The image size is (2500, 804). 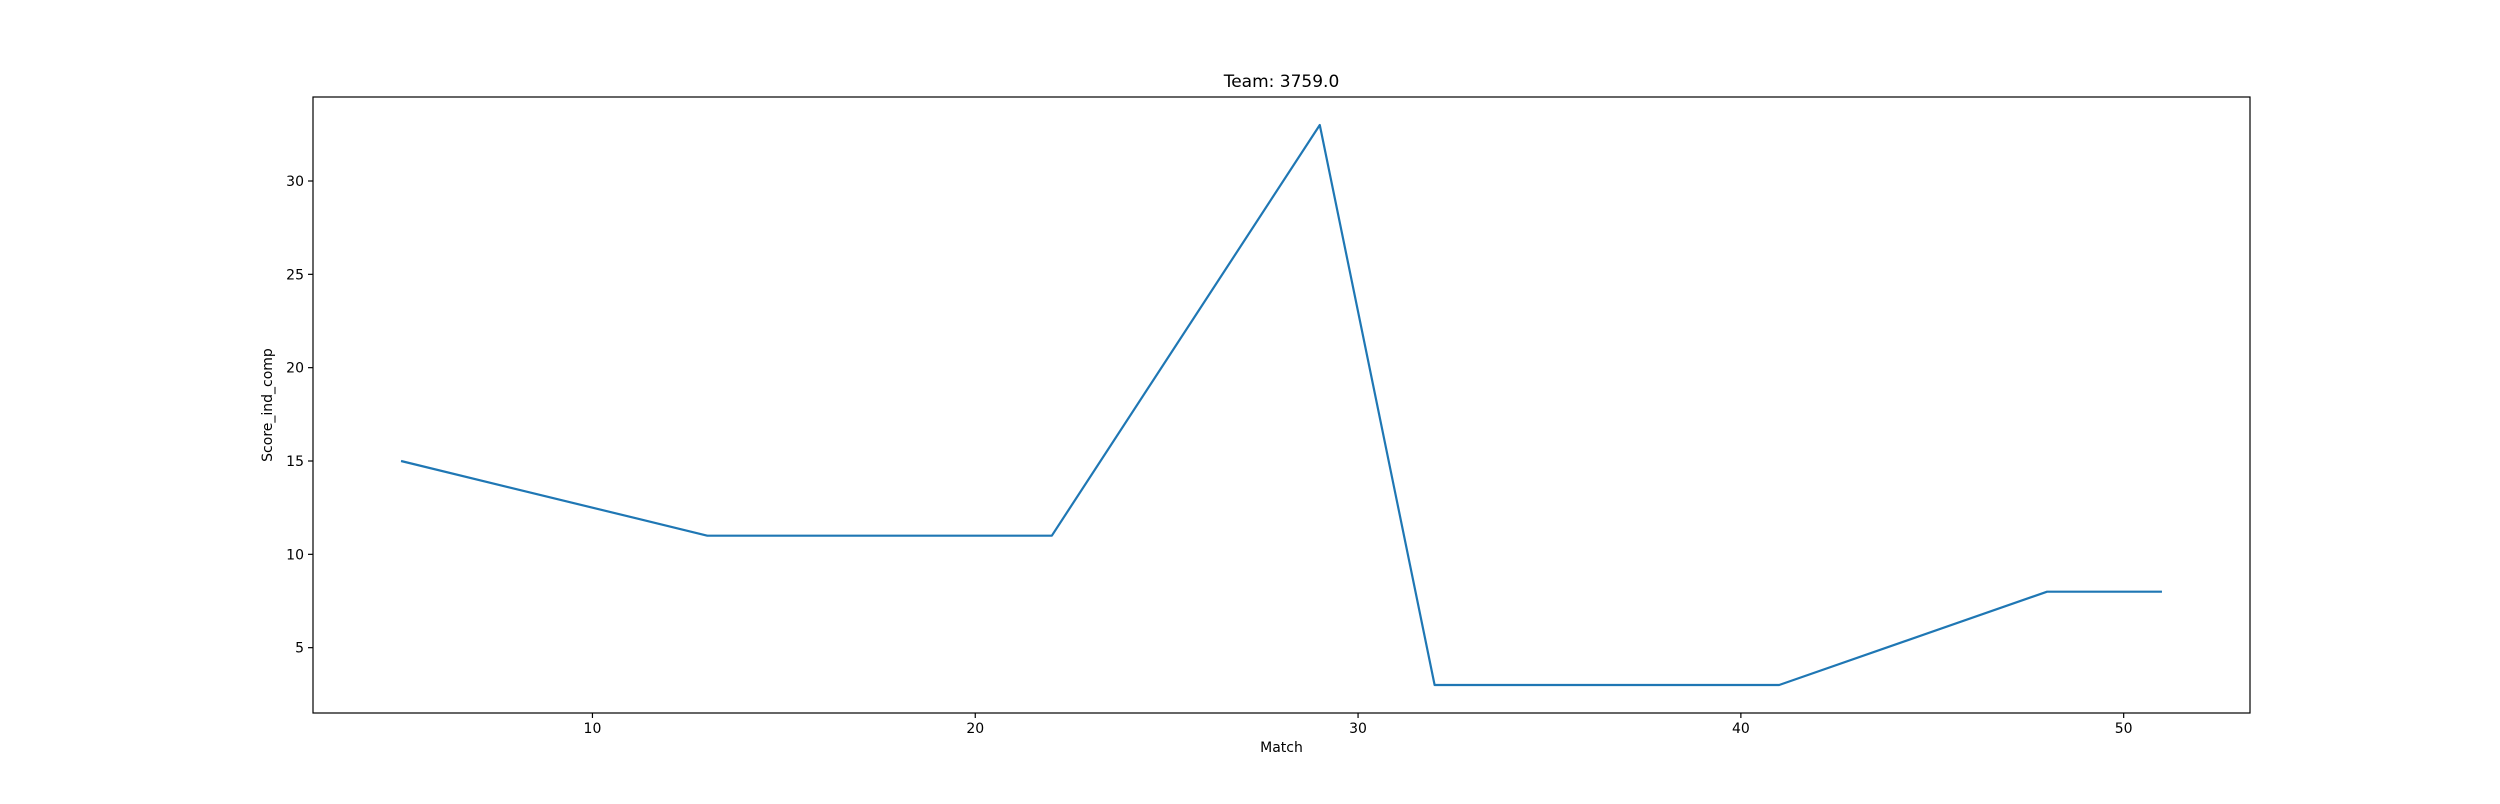 I want to click on y-axis-label: Score_ind_comp, so click(x=268, y=405).